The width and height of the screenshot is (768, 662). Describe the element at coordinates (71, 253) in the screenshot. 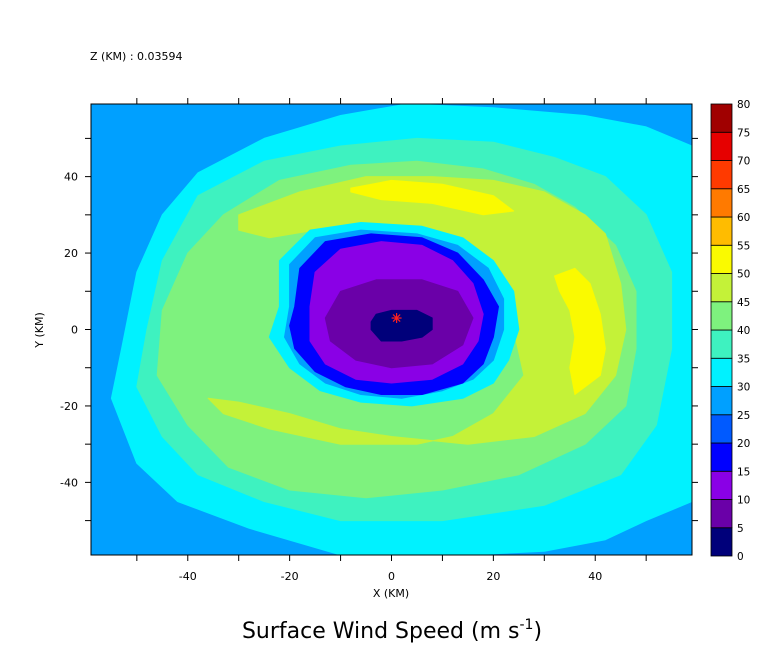

I see `y-tick-label: 20` at that location.